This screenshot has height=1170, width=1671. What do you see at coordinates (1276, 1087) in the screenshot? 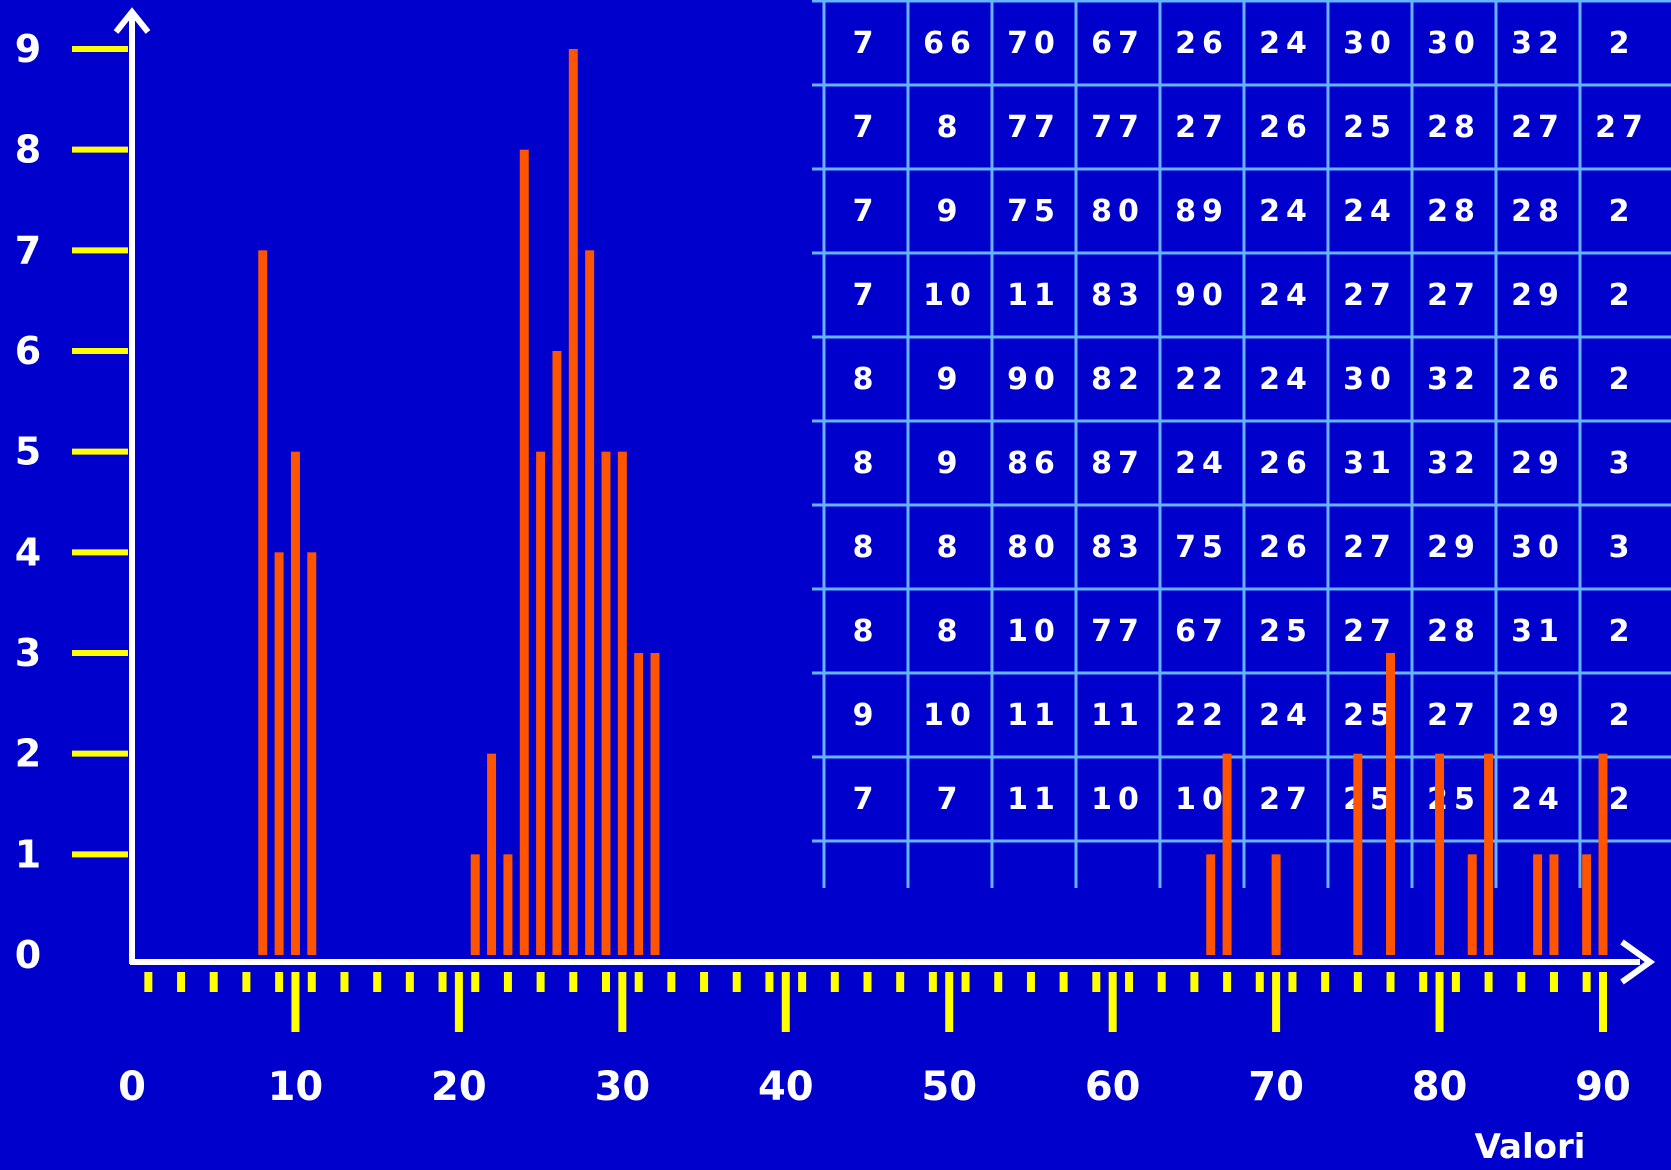
I see `x-tick-label: 70` at bounding box center [1276, 1087].